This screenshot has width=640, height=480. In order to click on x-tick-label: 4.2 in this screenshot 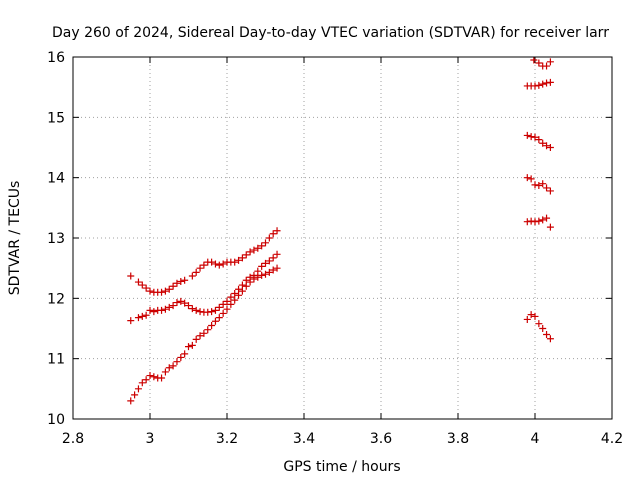, I will do `click(612, 439)`.